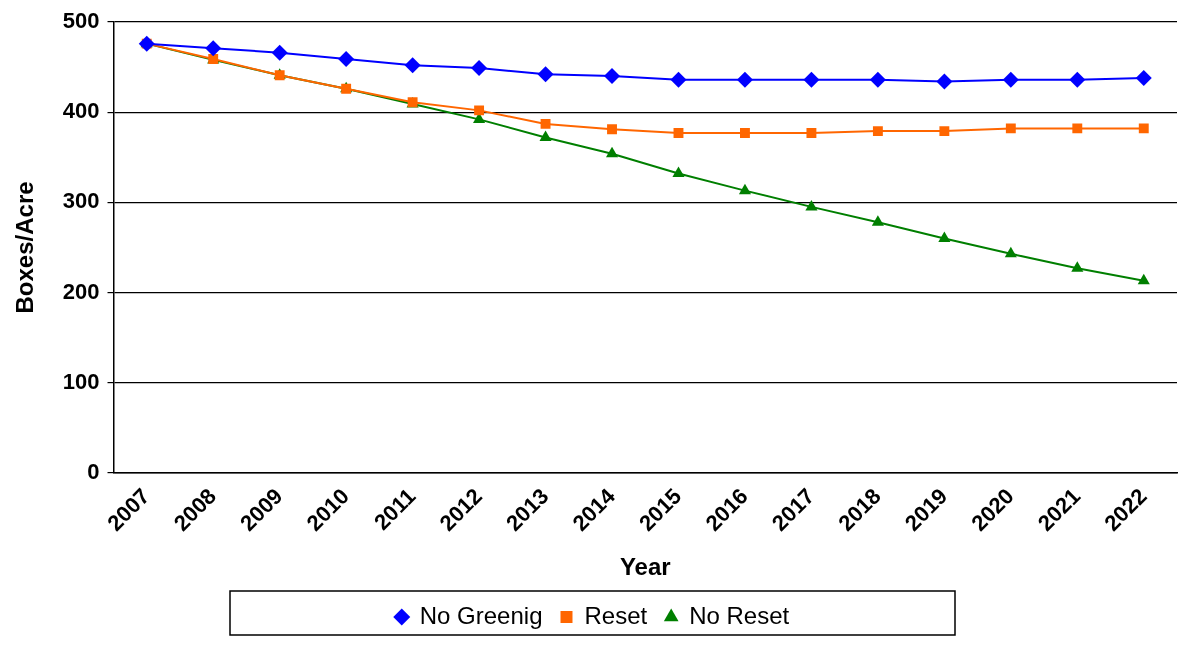 This screenshot has height=645, width=1191. What do you see at coordinates (81, 291) in the screenshot?
I see `y-tick-label: 200` at bounding box center [81, 291].